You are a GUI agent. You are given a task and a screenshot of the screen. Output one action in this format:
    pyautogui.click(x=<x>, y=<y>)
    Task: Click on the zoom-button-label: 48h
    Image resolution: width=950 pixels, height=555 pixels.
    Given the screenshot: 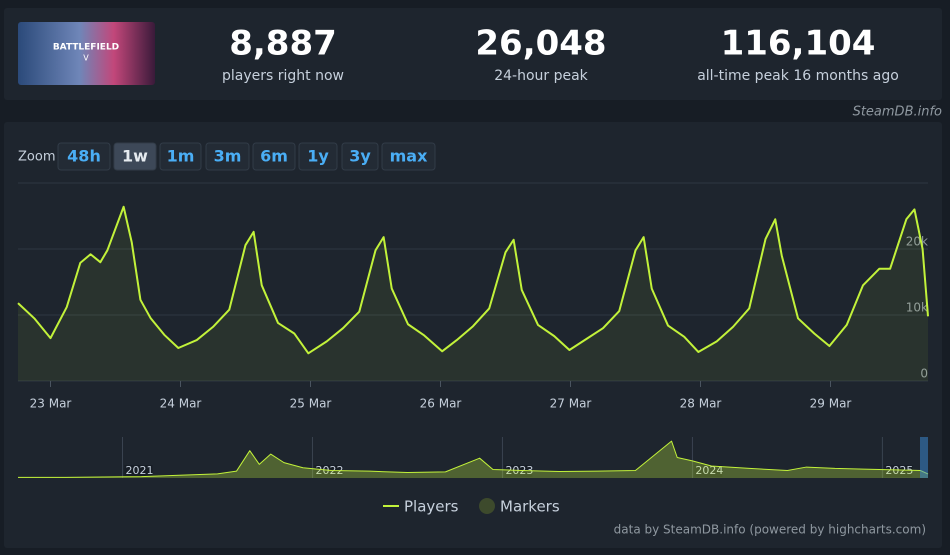 What is the action you would take?
    pyautogui.click(x=84, y=156)
    